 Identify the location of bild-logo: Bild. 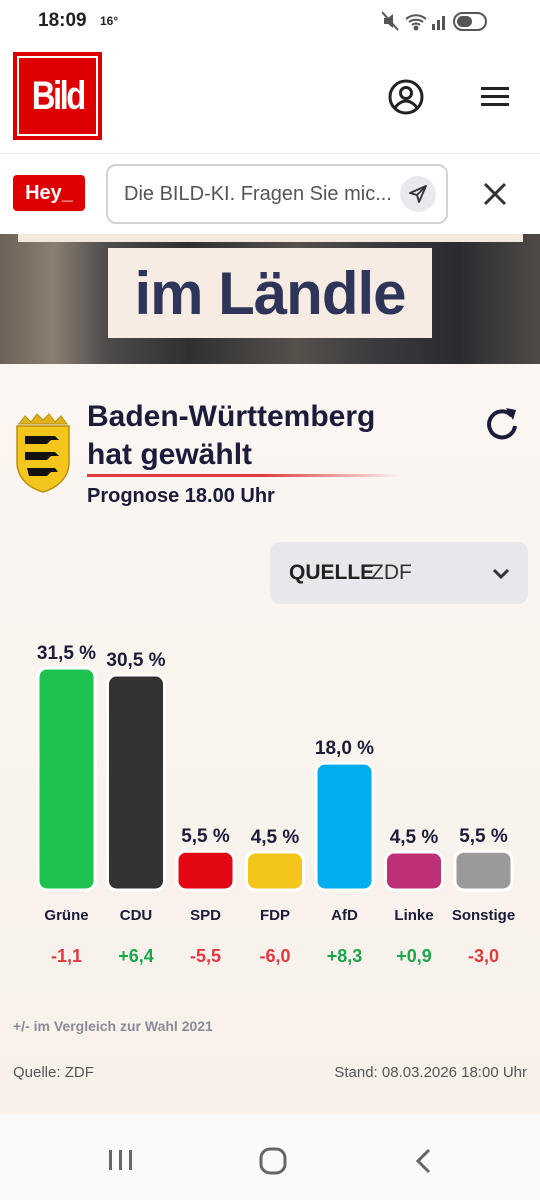
(57, 96).